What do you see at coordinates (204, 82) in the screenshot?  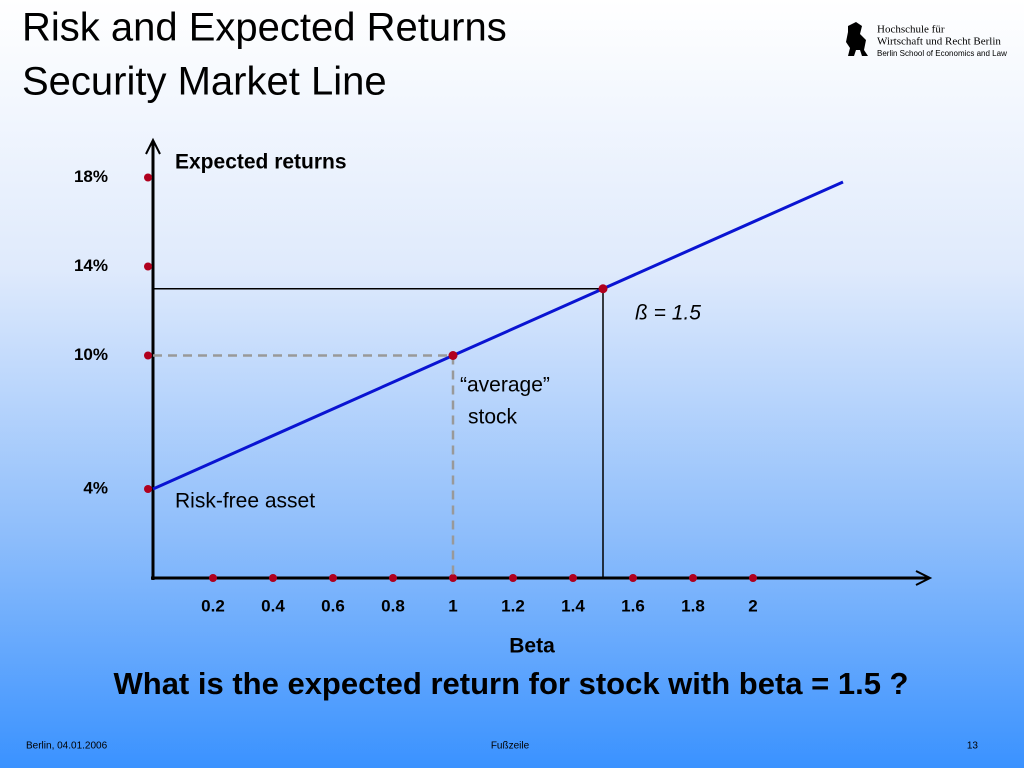 I see `title: Security Market Line` at bounding box center [204, 82].